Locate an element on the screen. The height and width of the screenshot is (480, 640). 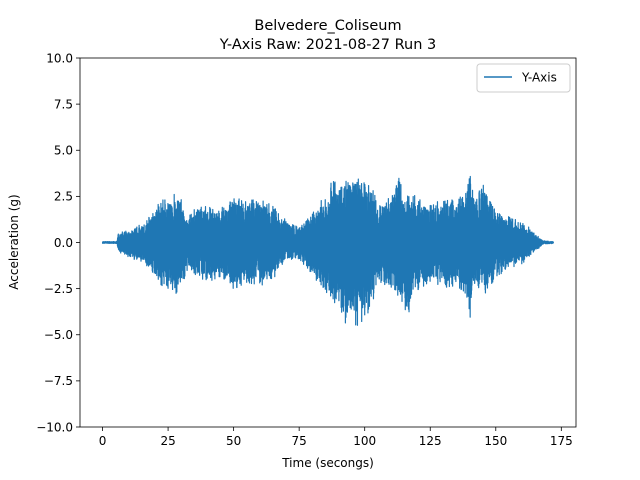
y-axis-label: Acceleration (g) is located at coordinates (14, 241).